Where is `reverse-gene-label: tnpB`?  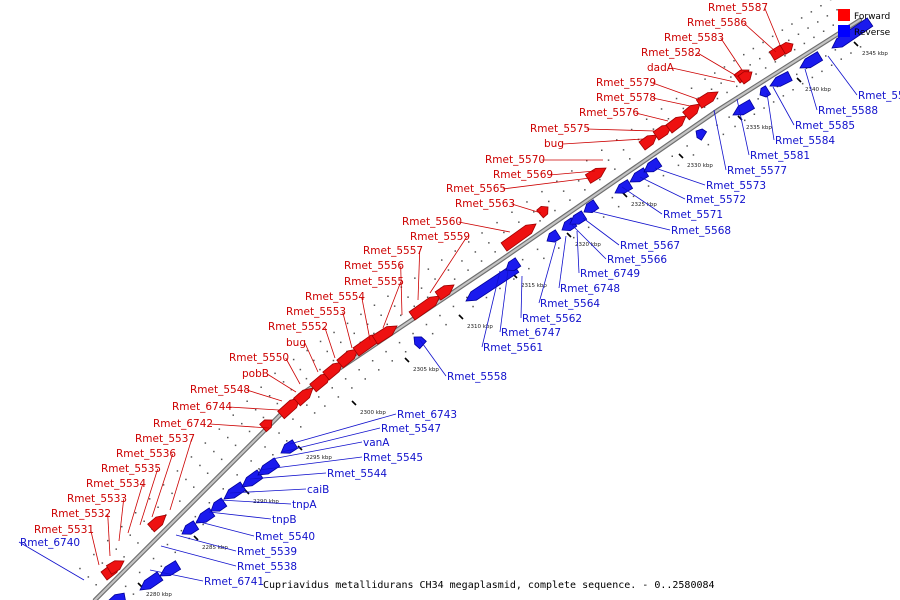 reverse-gene-label: tnpB is located at coordinates (284, 520).